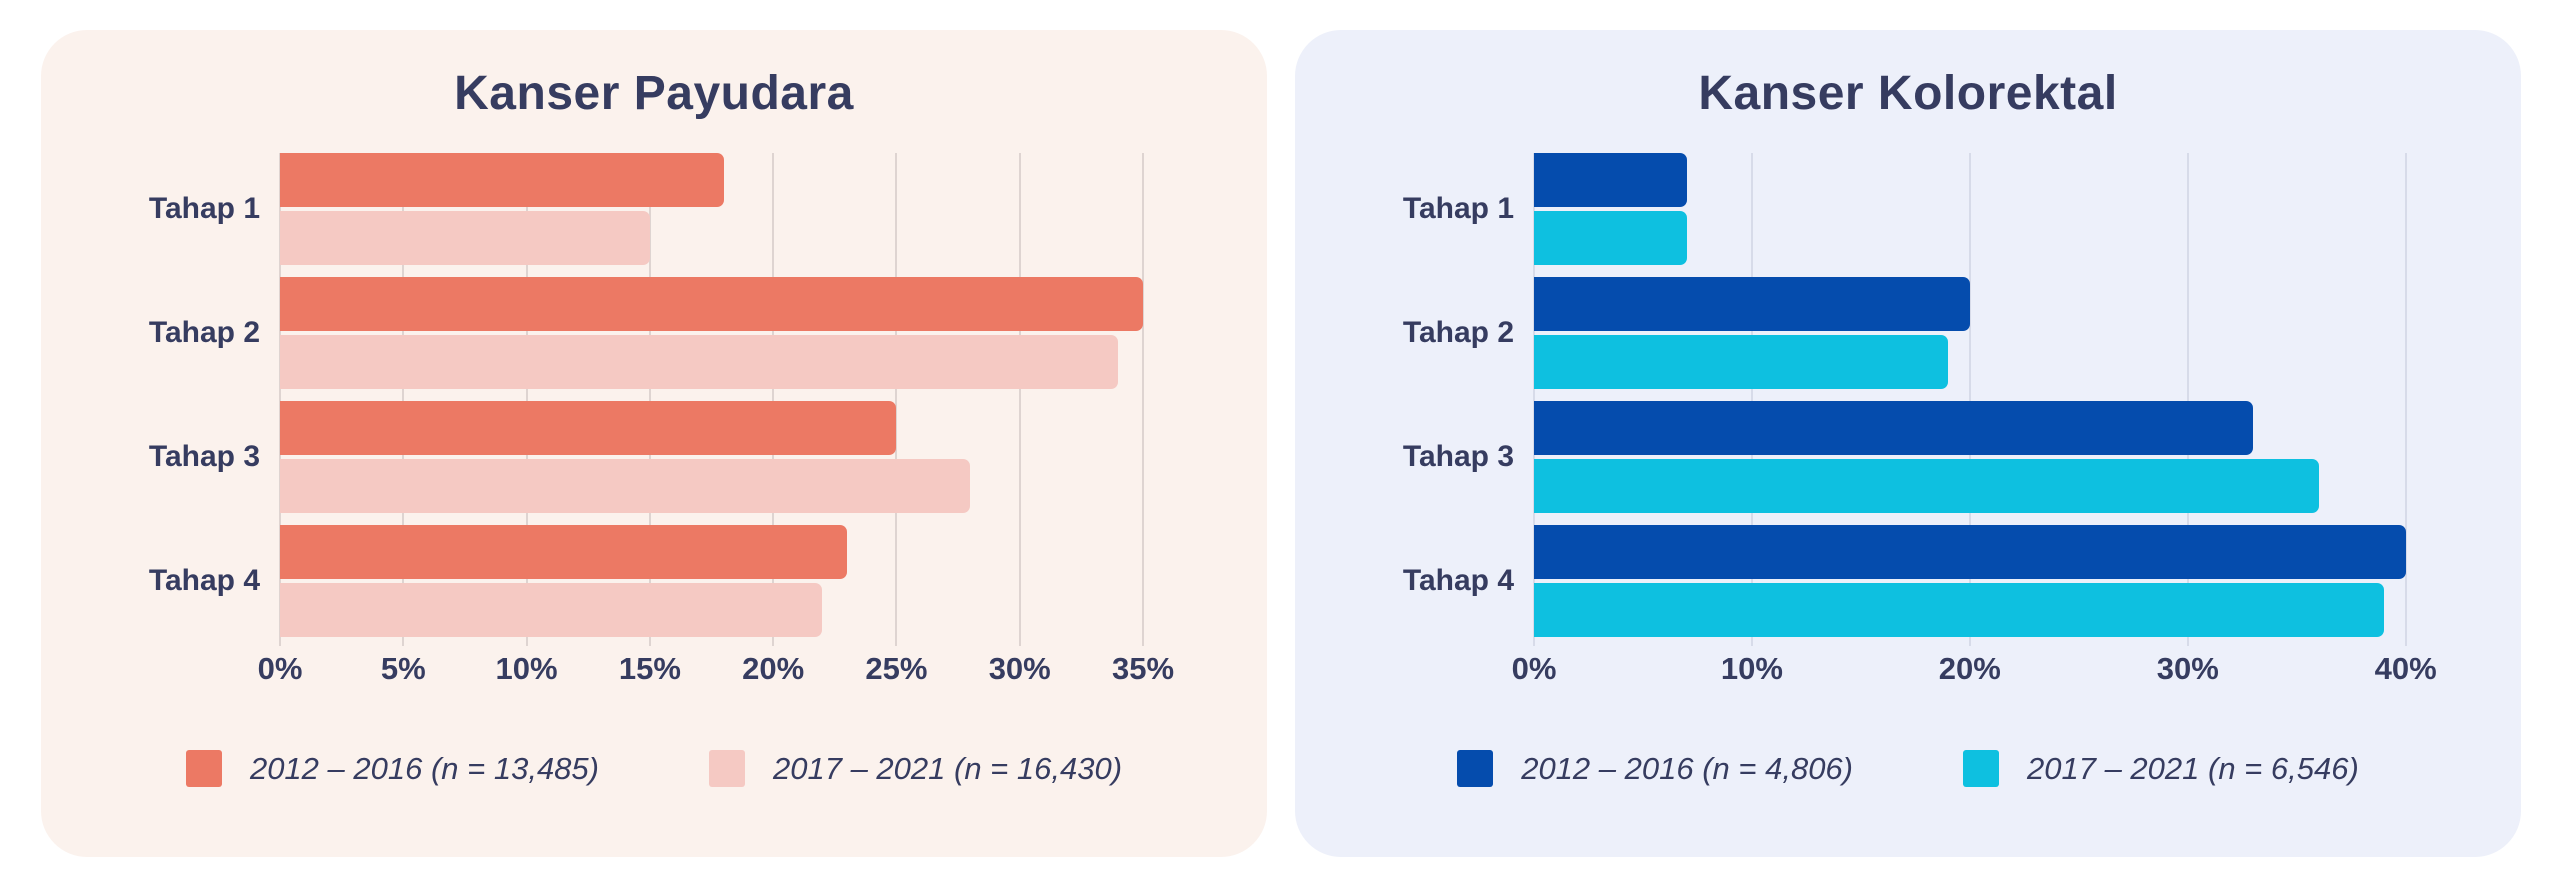 The width and height of the screenshot is (2560, 887). I want to click on legend-item-2: 2017 – 2021 (n = 6,546), so click(2161, 768).